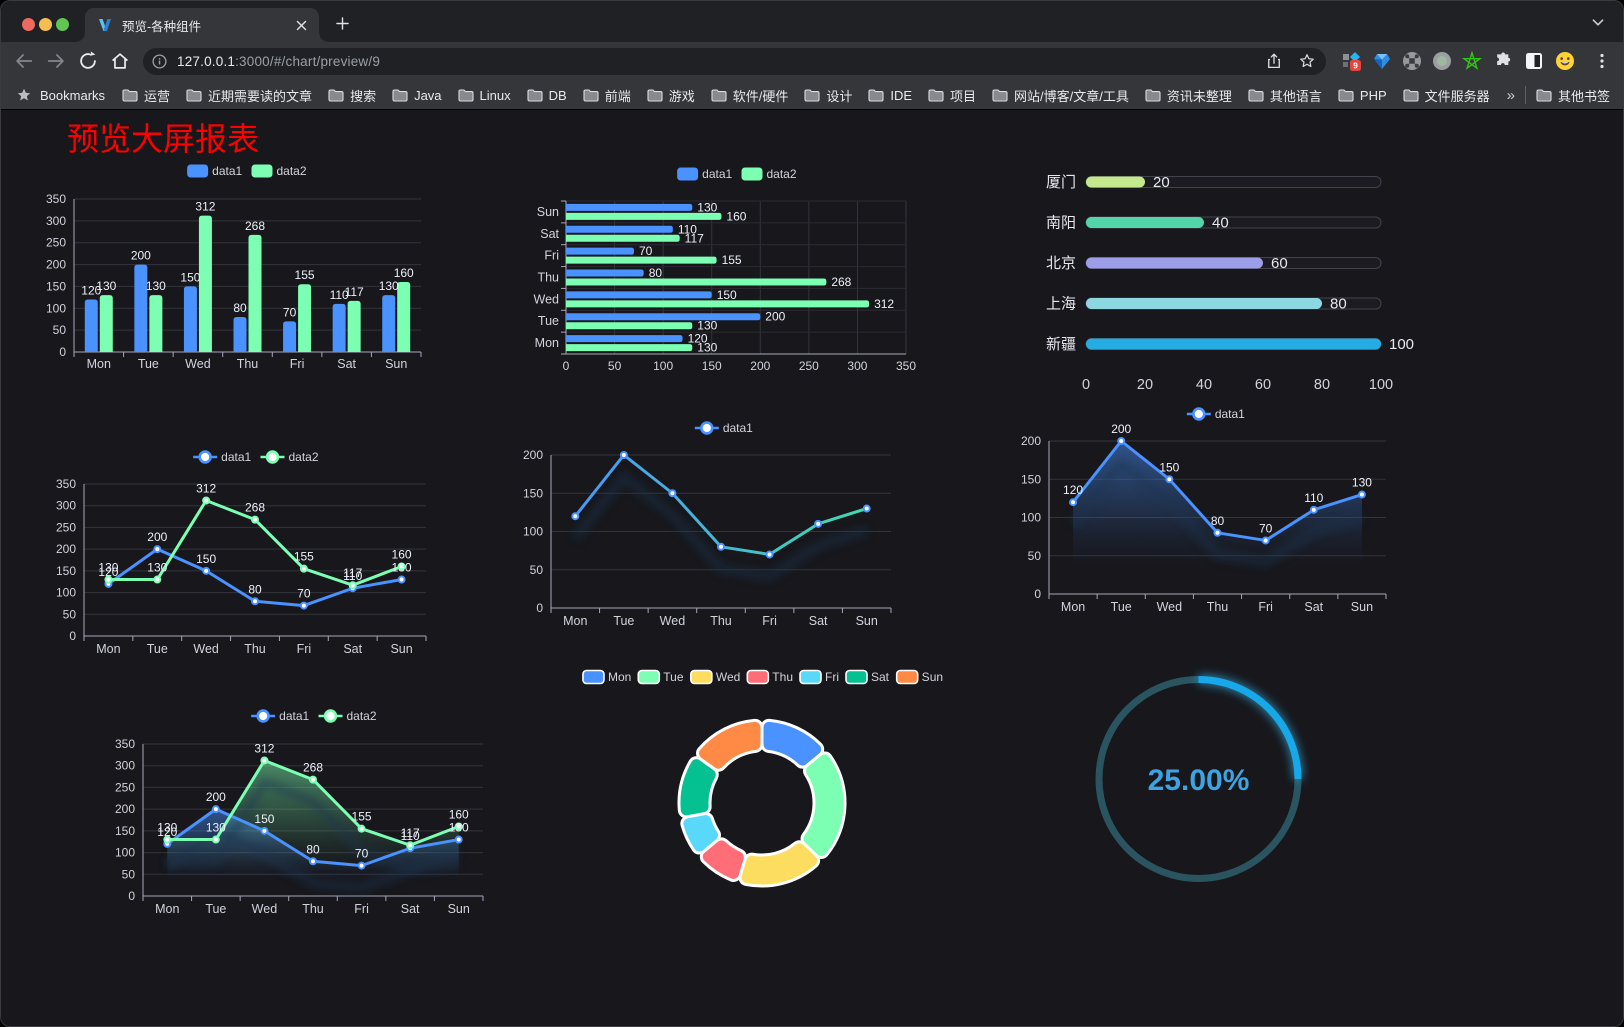 The height and width of the screenshot is (1027, 1624). Describe the element at coordinates (278, 61) in the screenshot. I see `url-text: 127.0.0.1:3000/#/chart/preview/9` at that location.